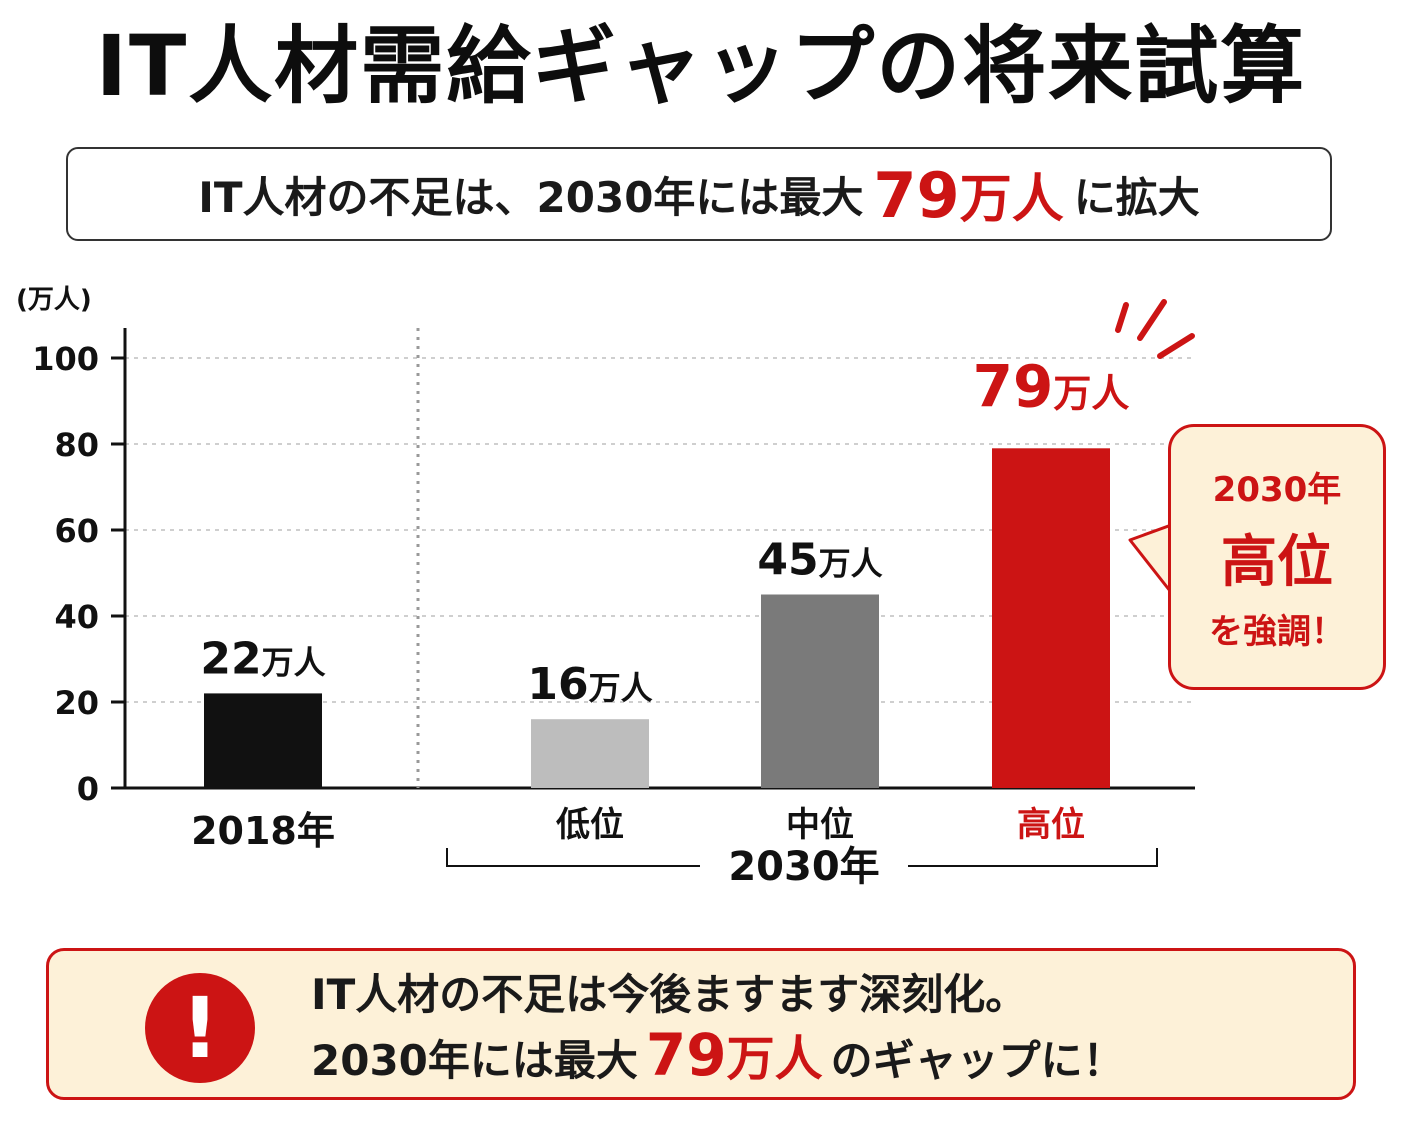  Describe the element at coordinates (76, 531) in the screenshot. I see `y-tick-label: 60` at that location.